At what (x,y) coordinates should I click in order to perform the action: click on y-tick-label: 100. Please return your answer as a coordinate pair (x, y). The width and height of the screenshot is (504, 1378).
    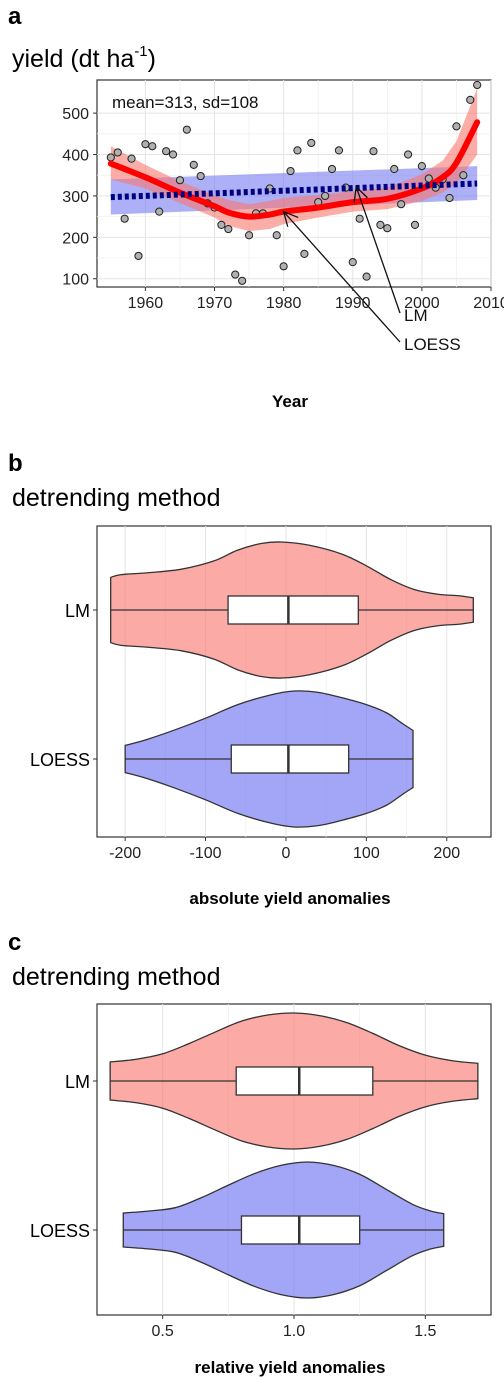
    Looking at the image, I should click on (75, 280).